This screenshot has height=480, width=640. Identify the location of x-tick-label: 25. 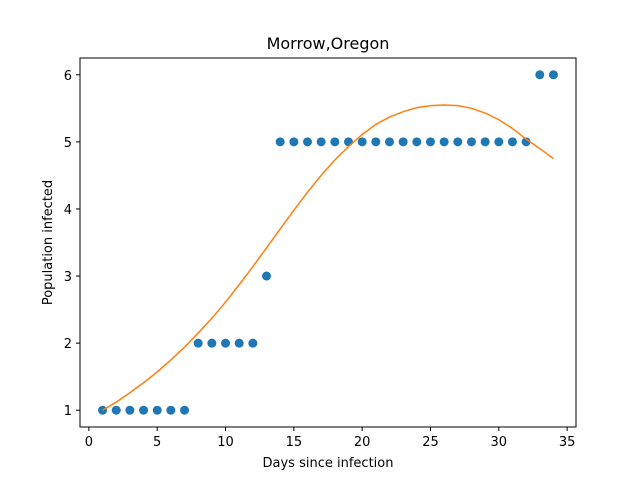
(430, 442).